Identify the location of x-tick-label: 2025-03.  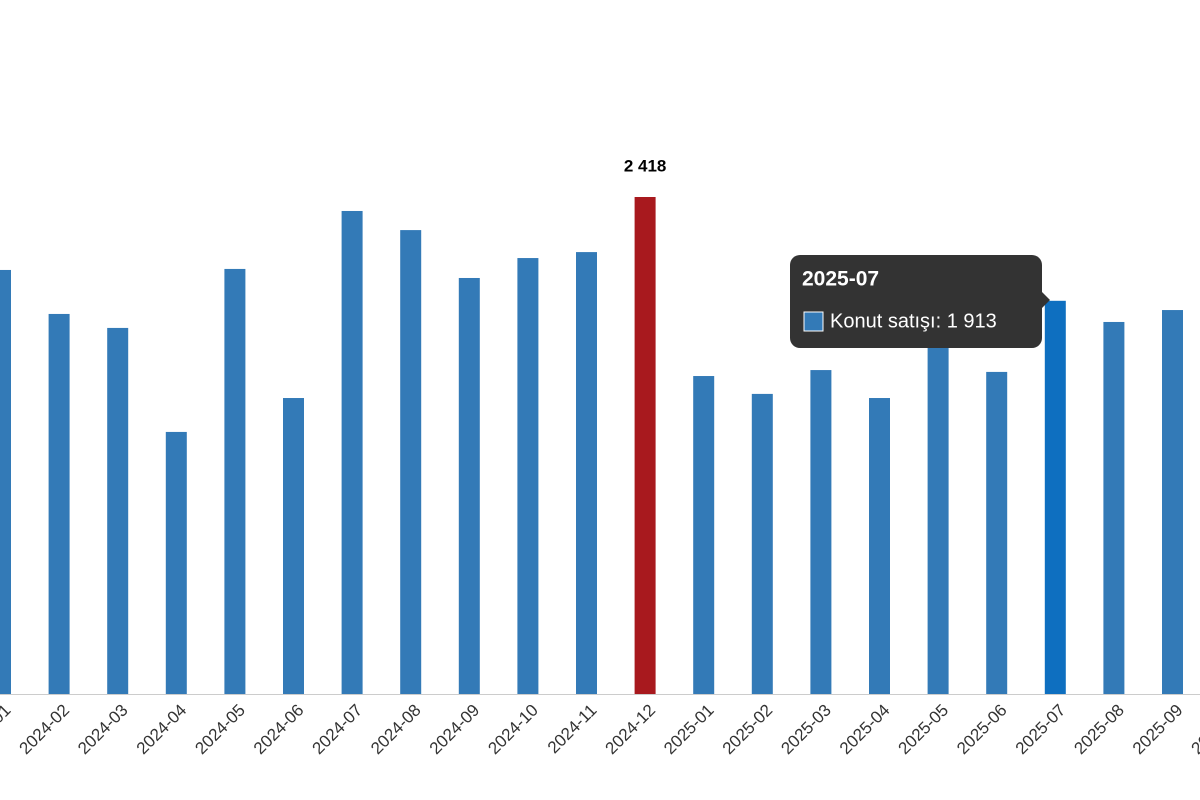
(806, 730).